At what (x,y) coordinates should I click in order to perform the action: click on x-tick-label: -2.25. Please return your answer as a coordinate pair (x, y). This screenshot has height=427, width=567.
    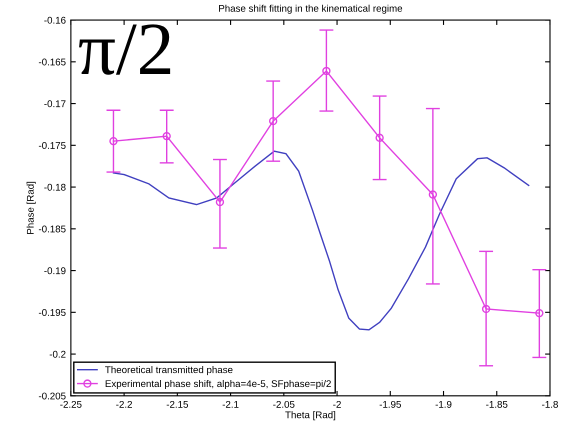
    Looking at the image, I should click on (71, 404).